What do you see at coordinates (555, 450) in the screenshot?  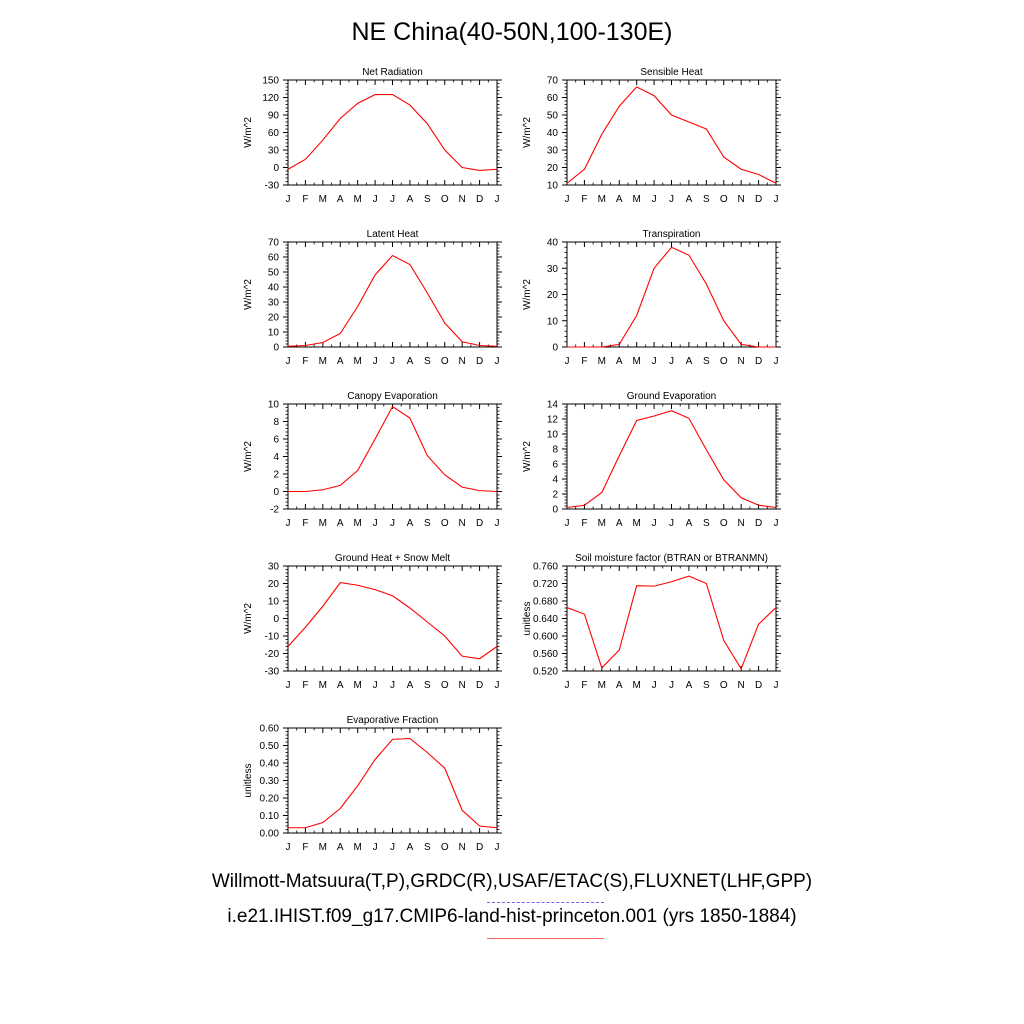 I see `y-tick-label: 8` at bounding box center [555, 450].